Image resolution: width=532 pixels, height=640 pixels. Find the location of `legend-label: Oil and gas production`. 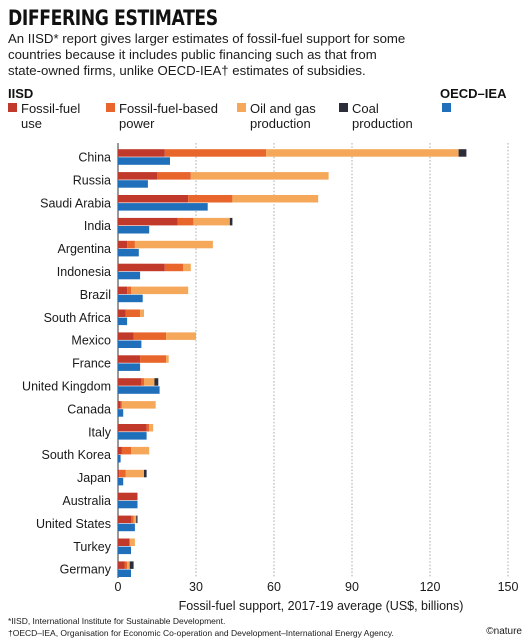

legend-label: Oil and gas production is located at coordinates (283, 116).